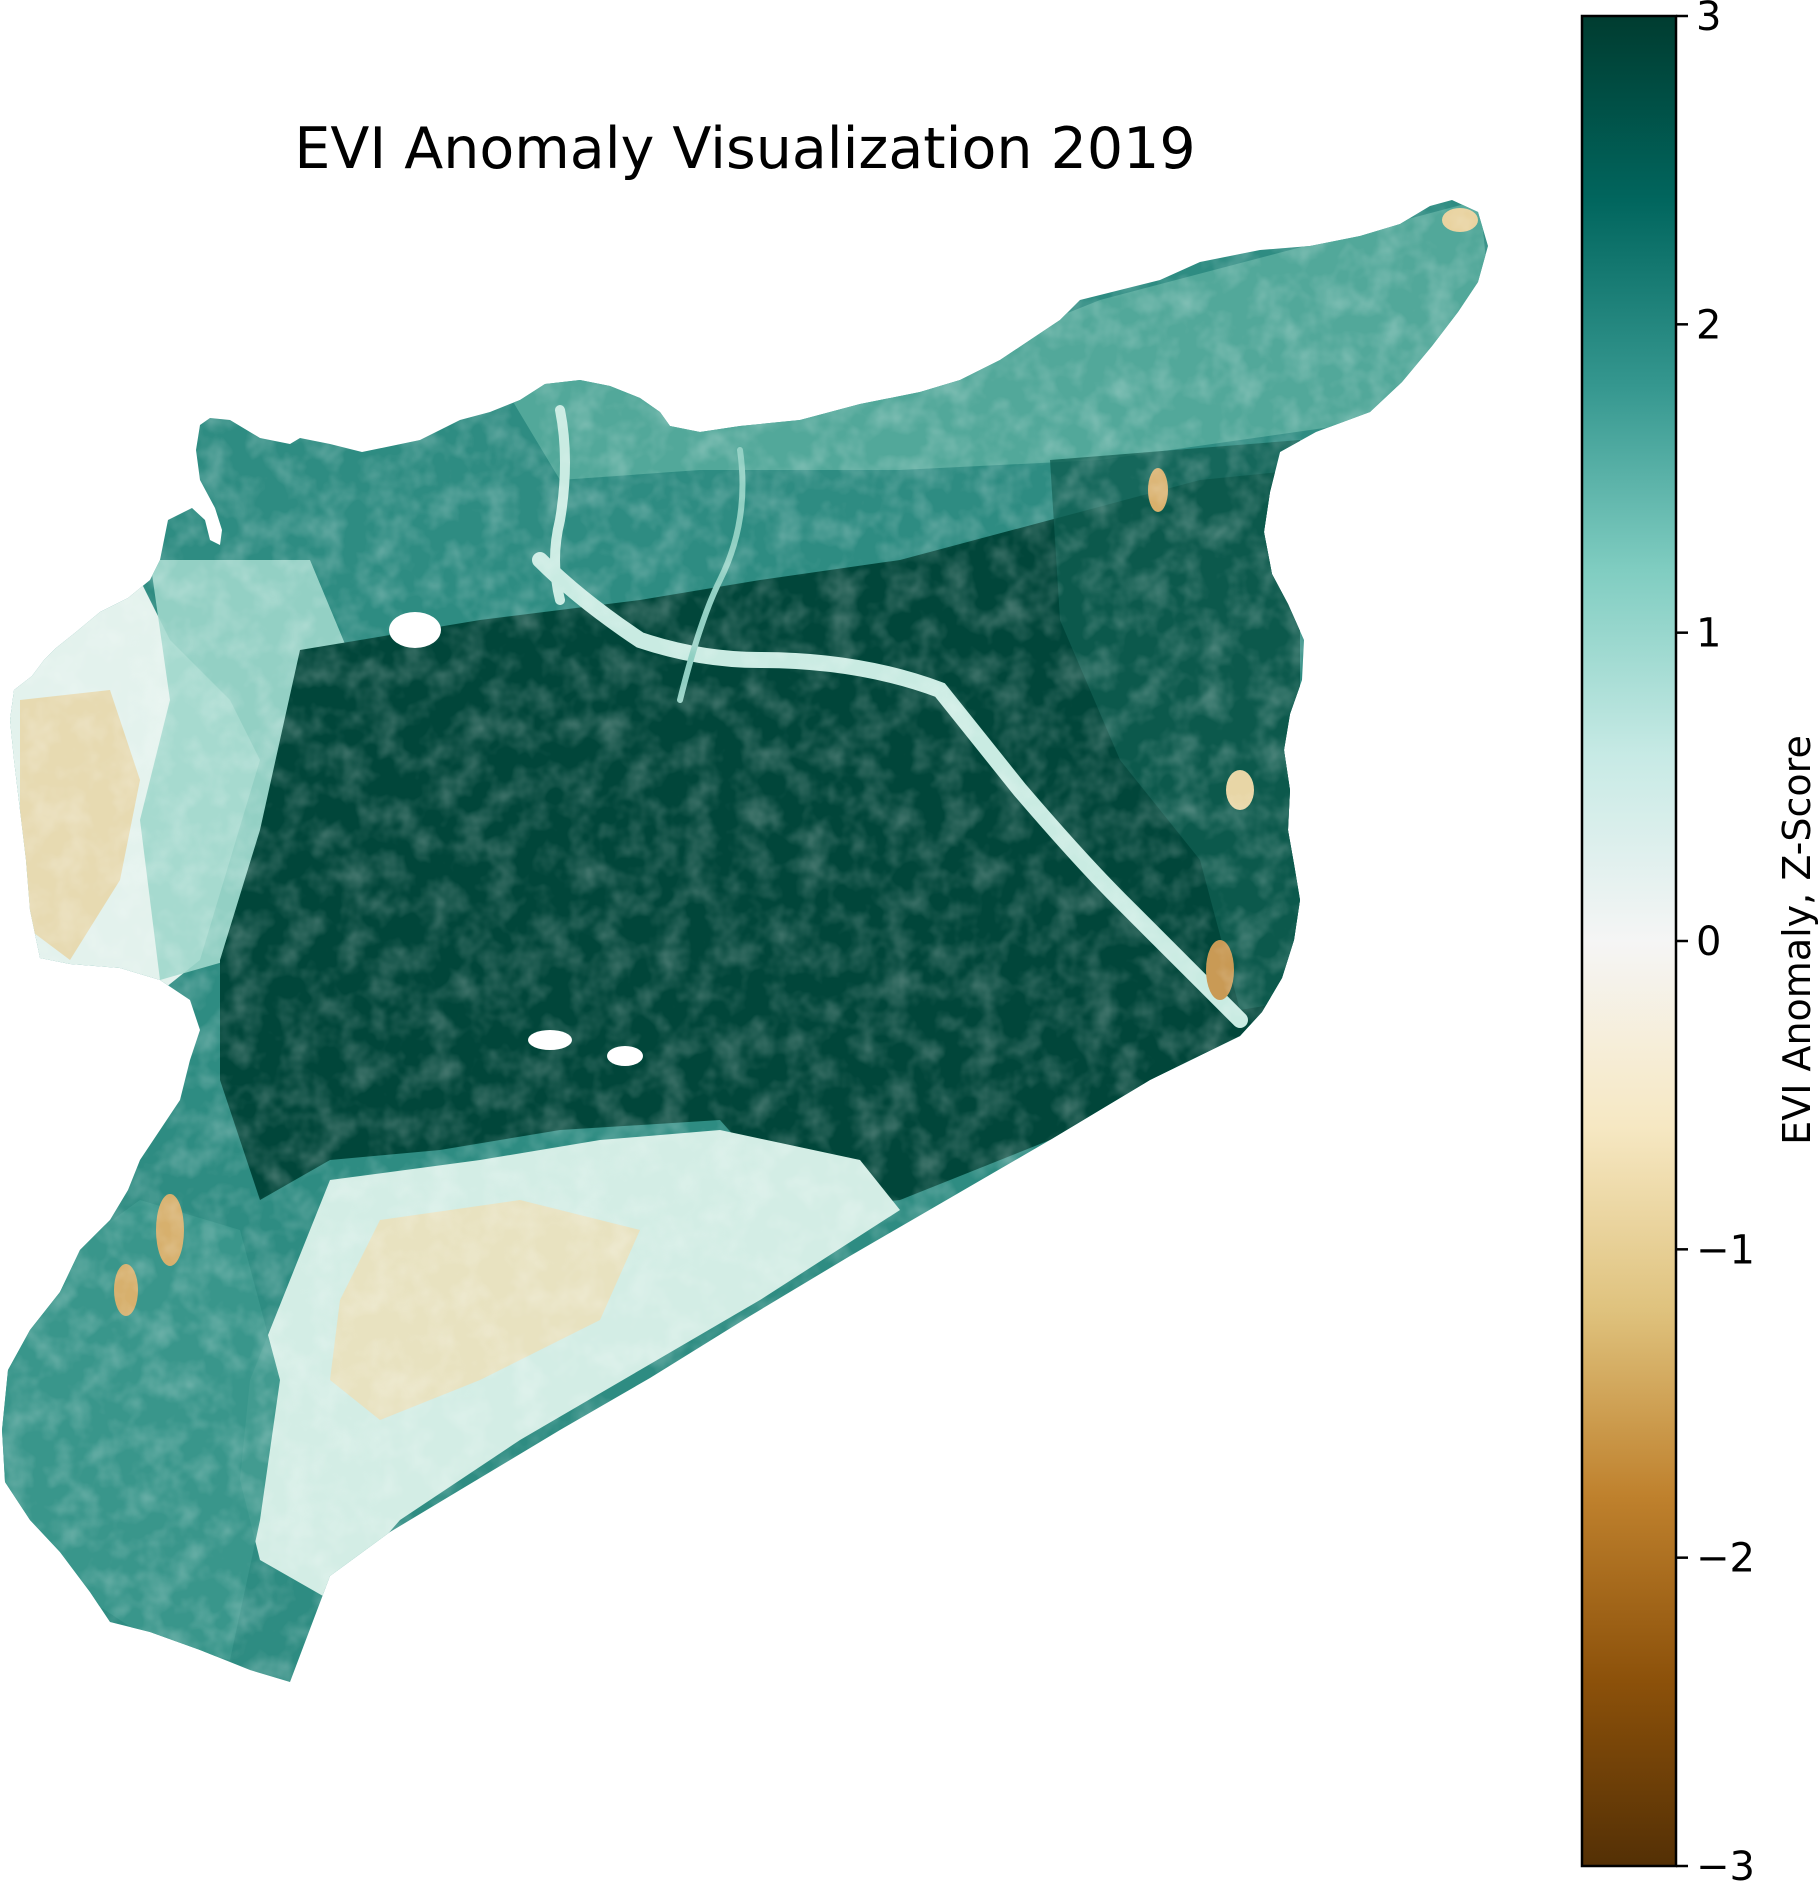  I want to click on colorbar-tick-label: −1, so click(1725, 1250).